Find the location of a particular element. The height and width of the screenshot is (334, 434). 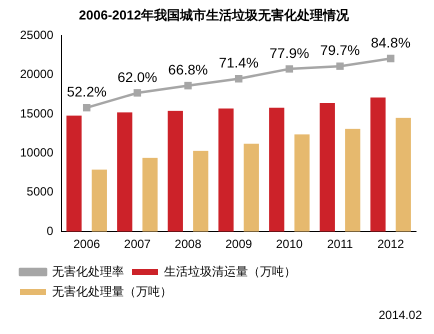

x-tick-label: 2011 is located at coordinates (340, 244).